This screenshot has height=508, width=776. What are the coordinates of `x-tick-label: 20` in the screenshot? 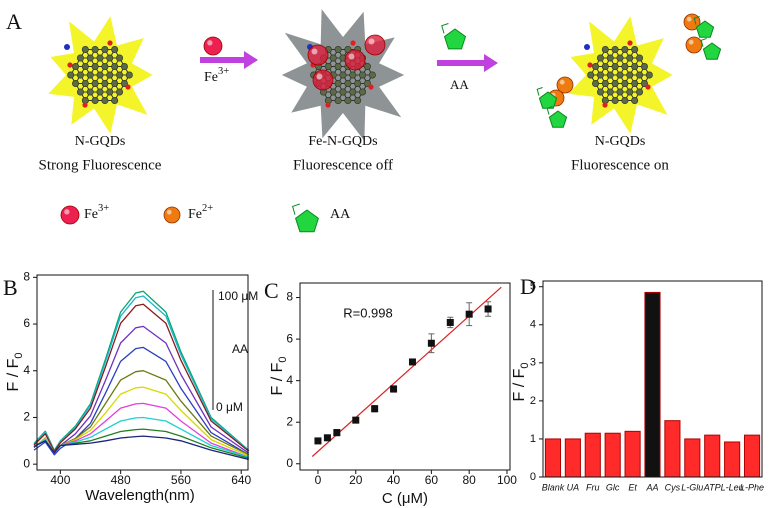 It's located at (356, 480).